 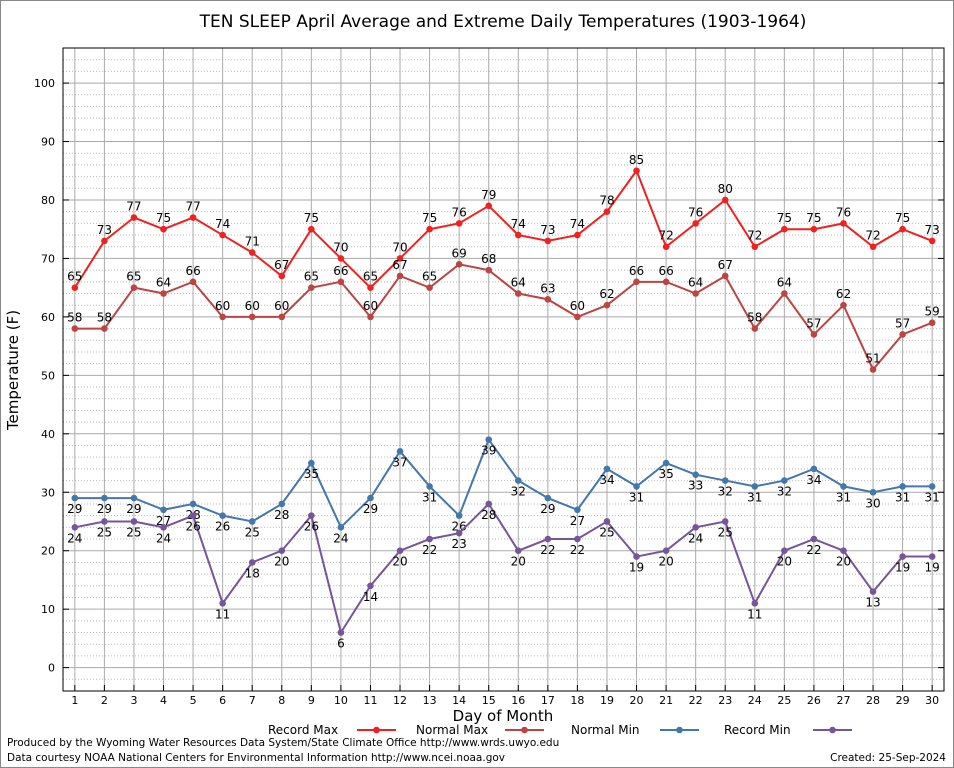 I want to click on x-tick-label: 4, so click(x=163, y=700).